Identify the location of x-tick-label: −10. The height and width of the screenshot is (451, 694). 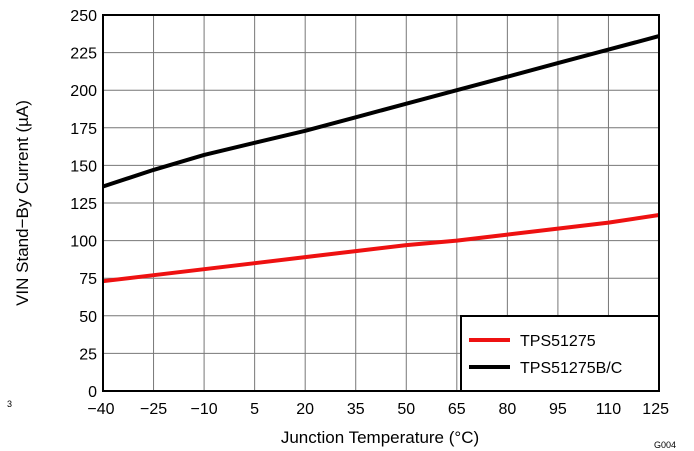
(204, 409).